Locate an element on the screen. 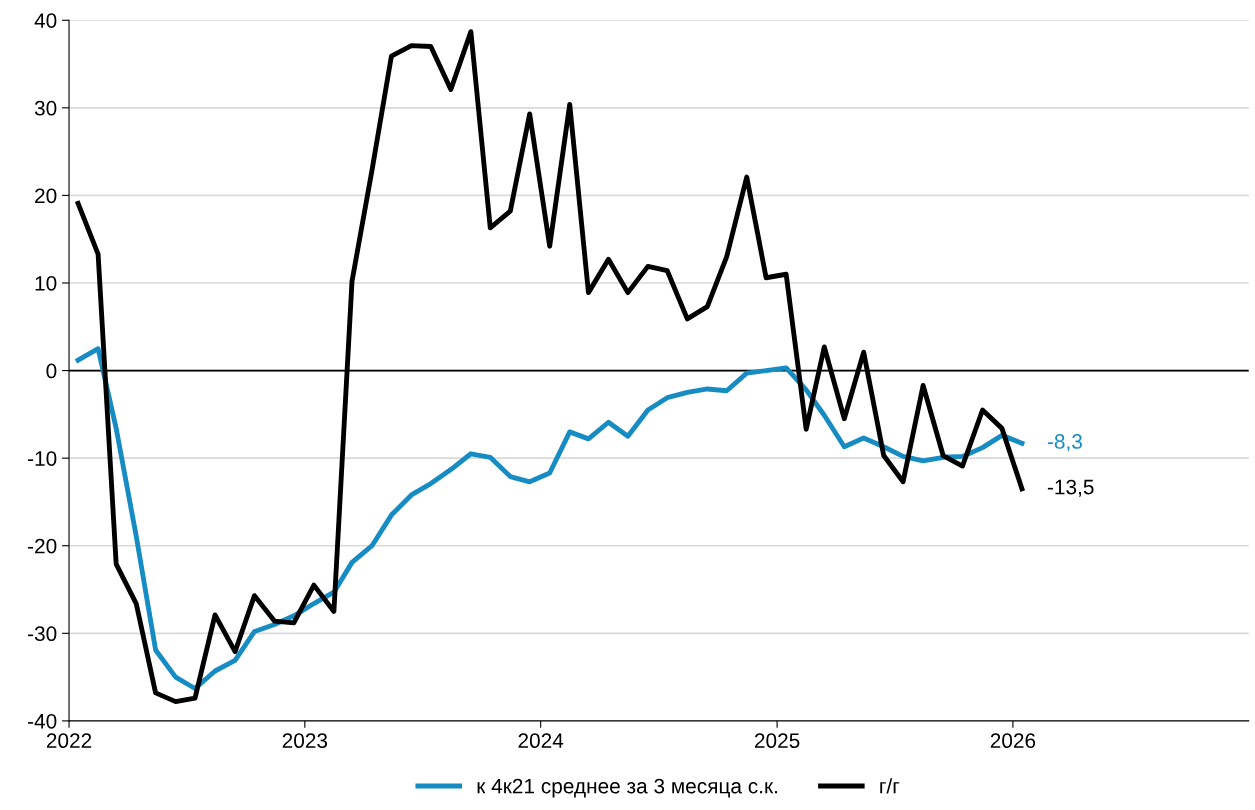 The width and height of the screenshot is (1255, 810). x-tick-label: 2024 is located at coordinates (541, 741).